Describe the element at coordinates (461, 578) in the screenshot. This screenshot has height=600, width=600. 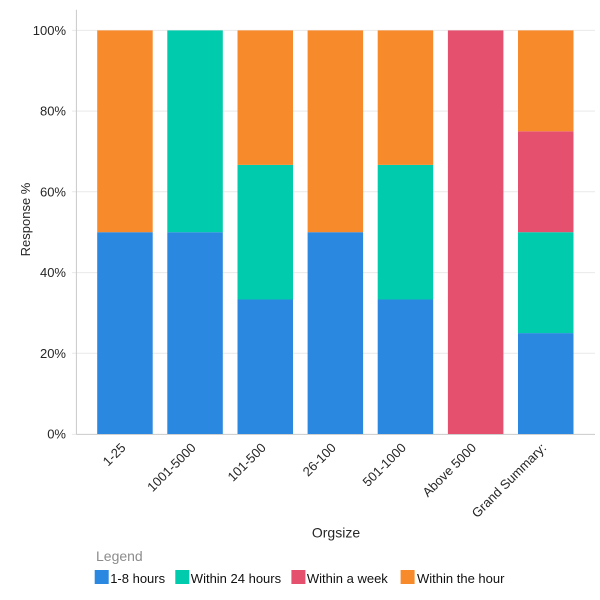
I see `svg-text: Within the hour` at that location.